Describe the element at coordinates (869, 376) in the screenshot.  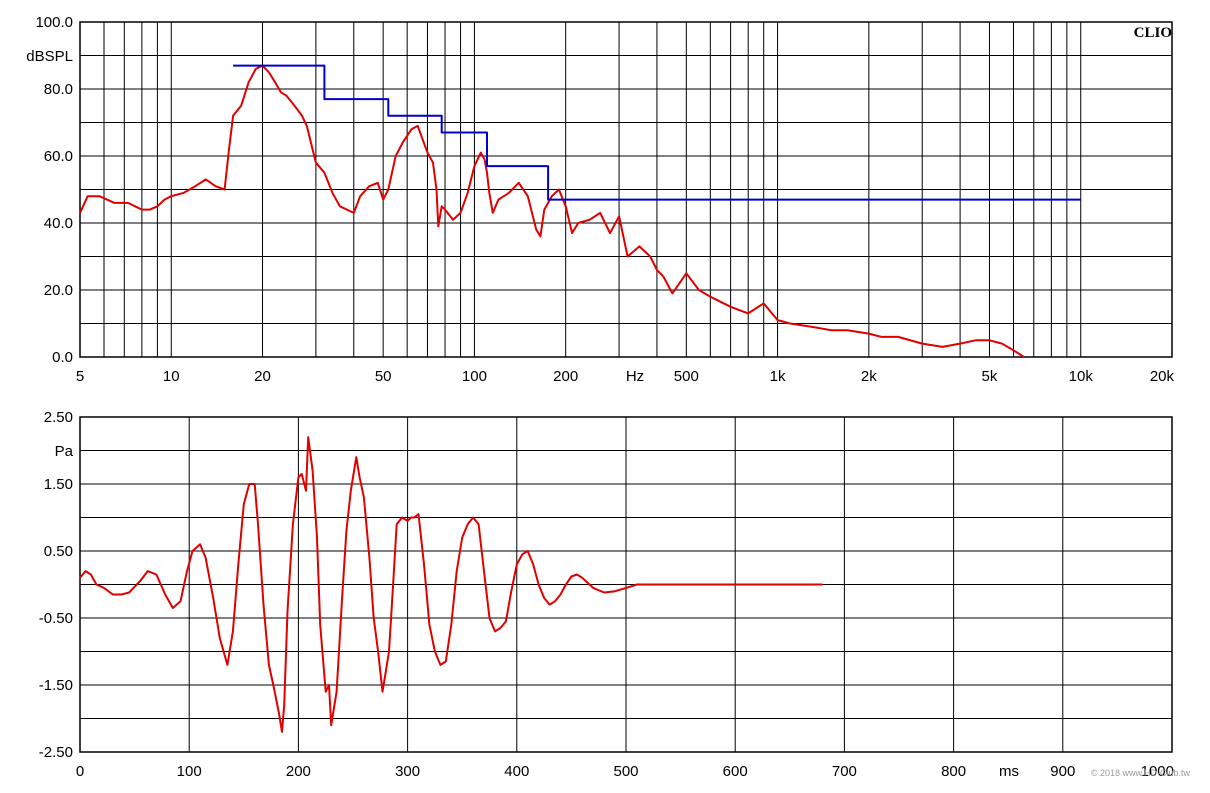
I see `x-tick-label: 2k` at that location.